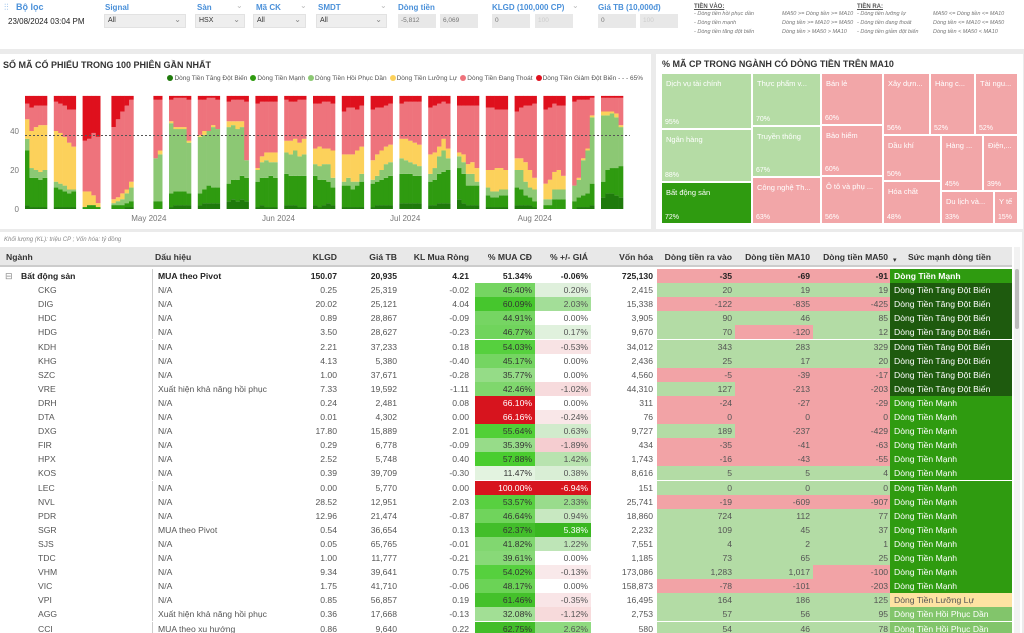 The image size is (1024, 633). Describe the element at coordinates (324, 257) in the screenshot. I see `column-header: KLGD` at that location.